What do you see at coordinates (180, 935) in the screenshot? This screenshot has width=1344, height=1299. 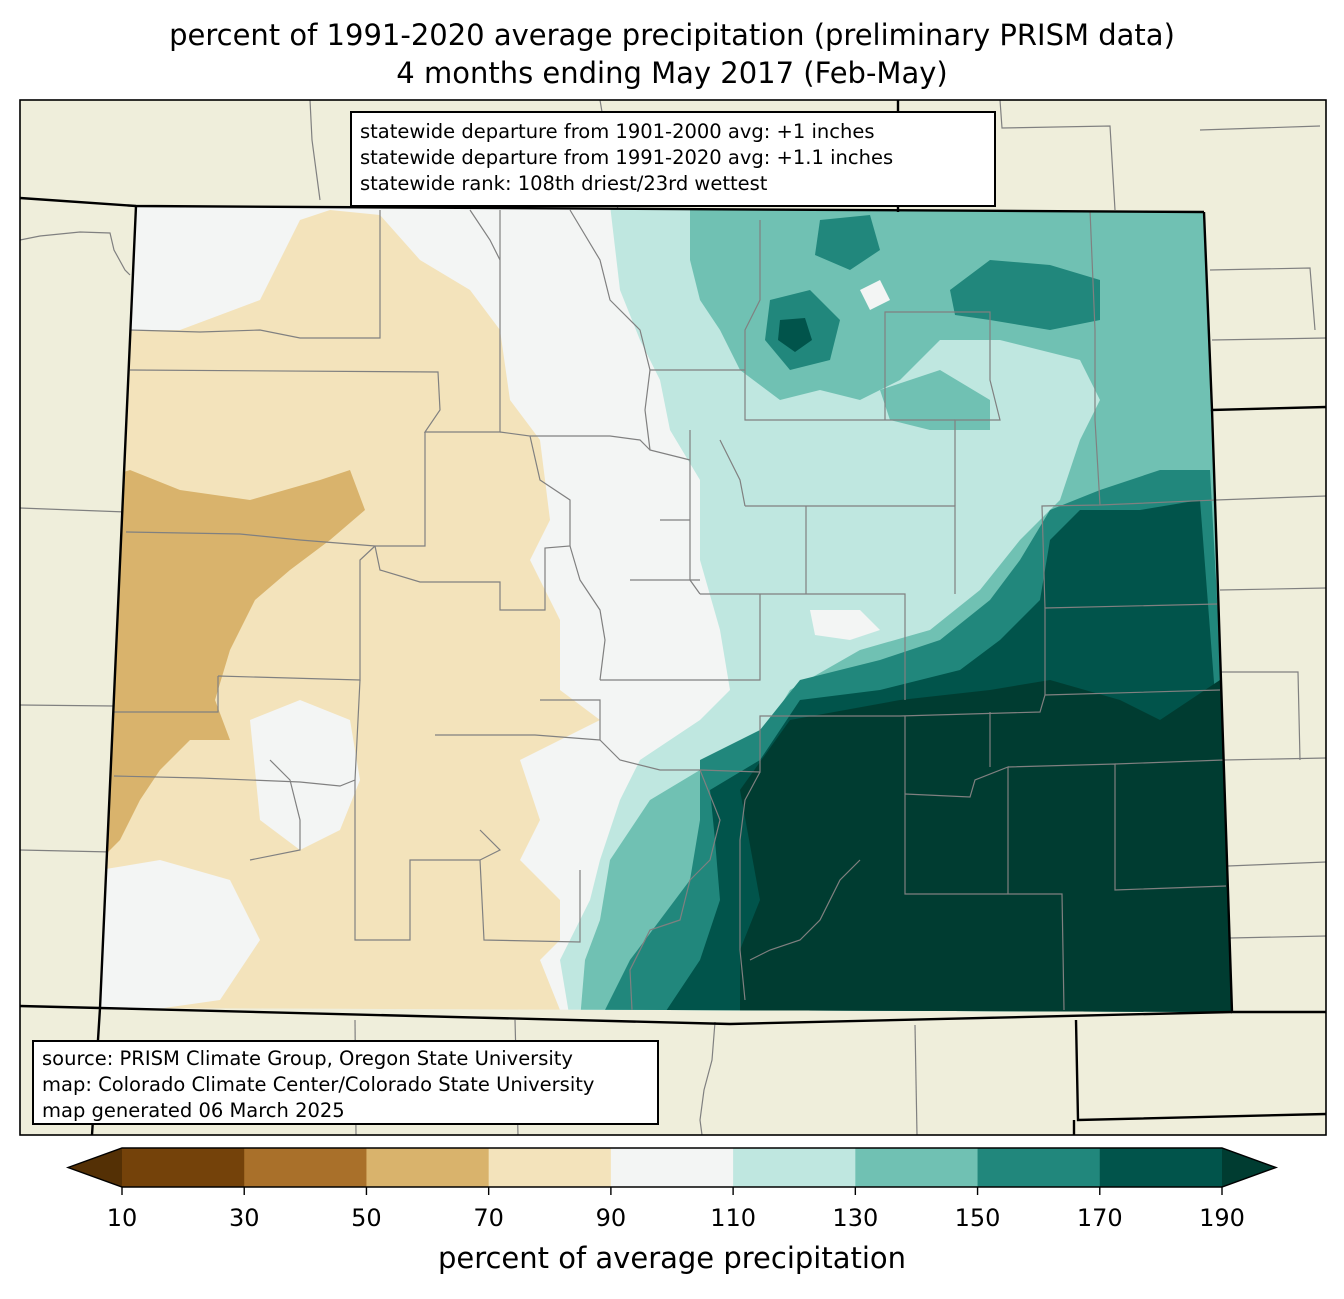 I see `precip-pocket-90-110-southwest` at bounding box center [180, 935].